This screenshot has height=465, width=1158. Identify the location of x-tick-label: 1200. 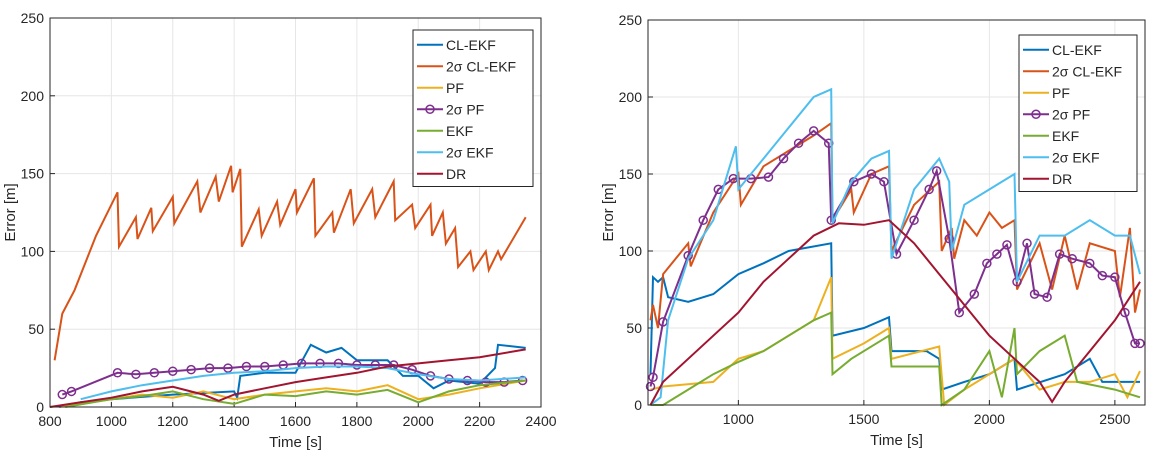
(172, 421).